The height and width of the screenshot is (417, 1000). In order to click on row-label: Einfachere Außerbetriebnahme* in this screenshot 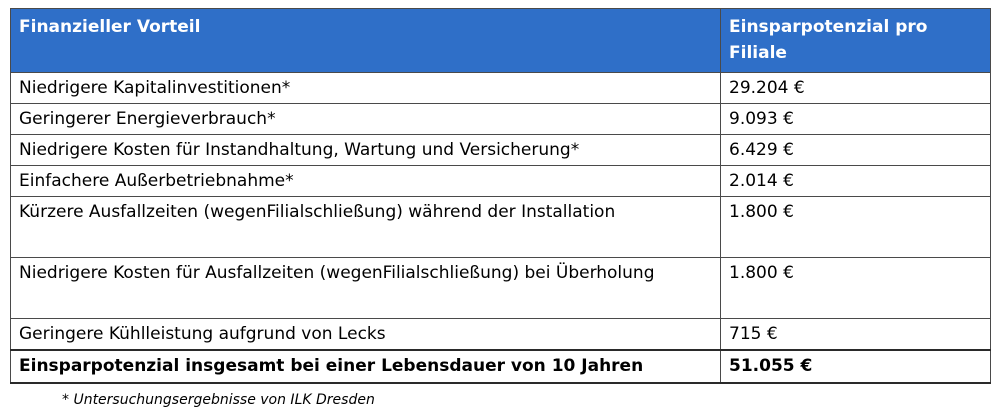, I will do `click(365, 181)`.